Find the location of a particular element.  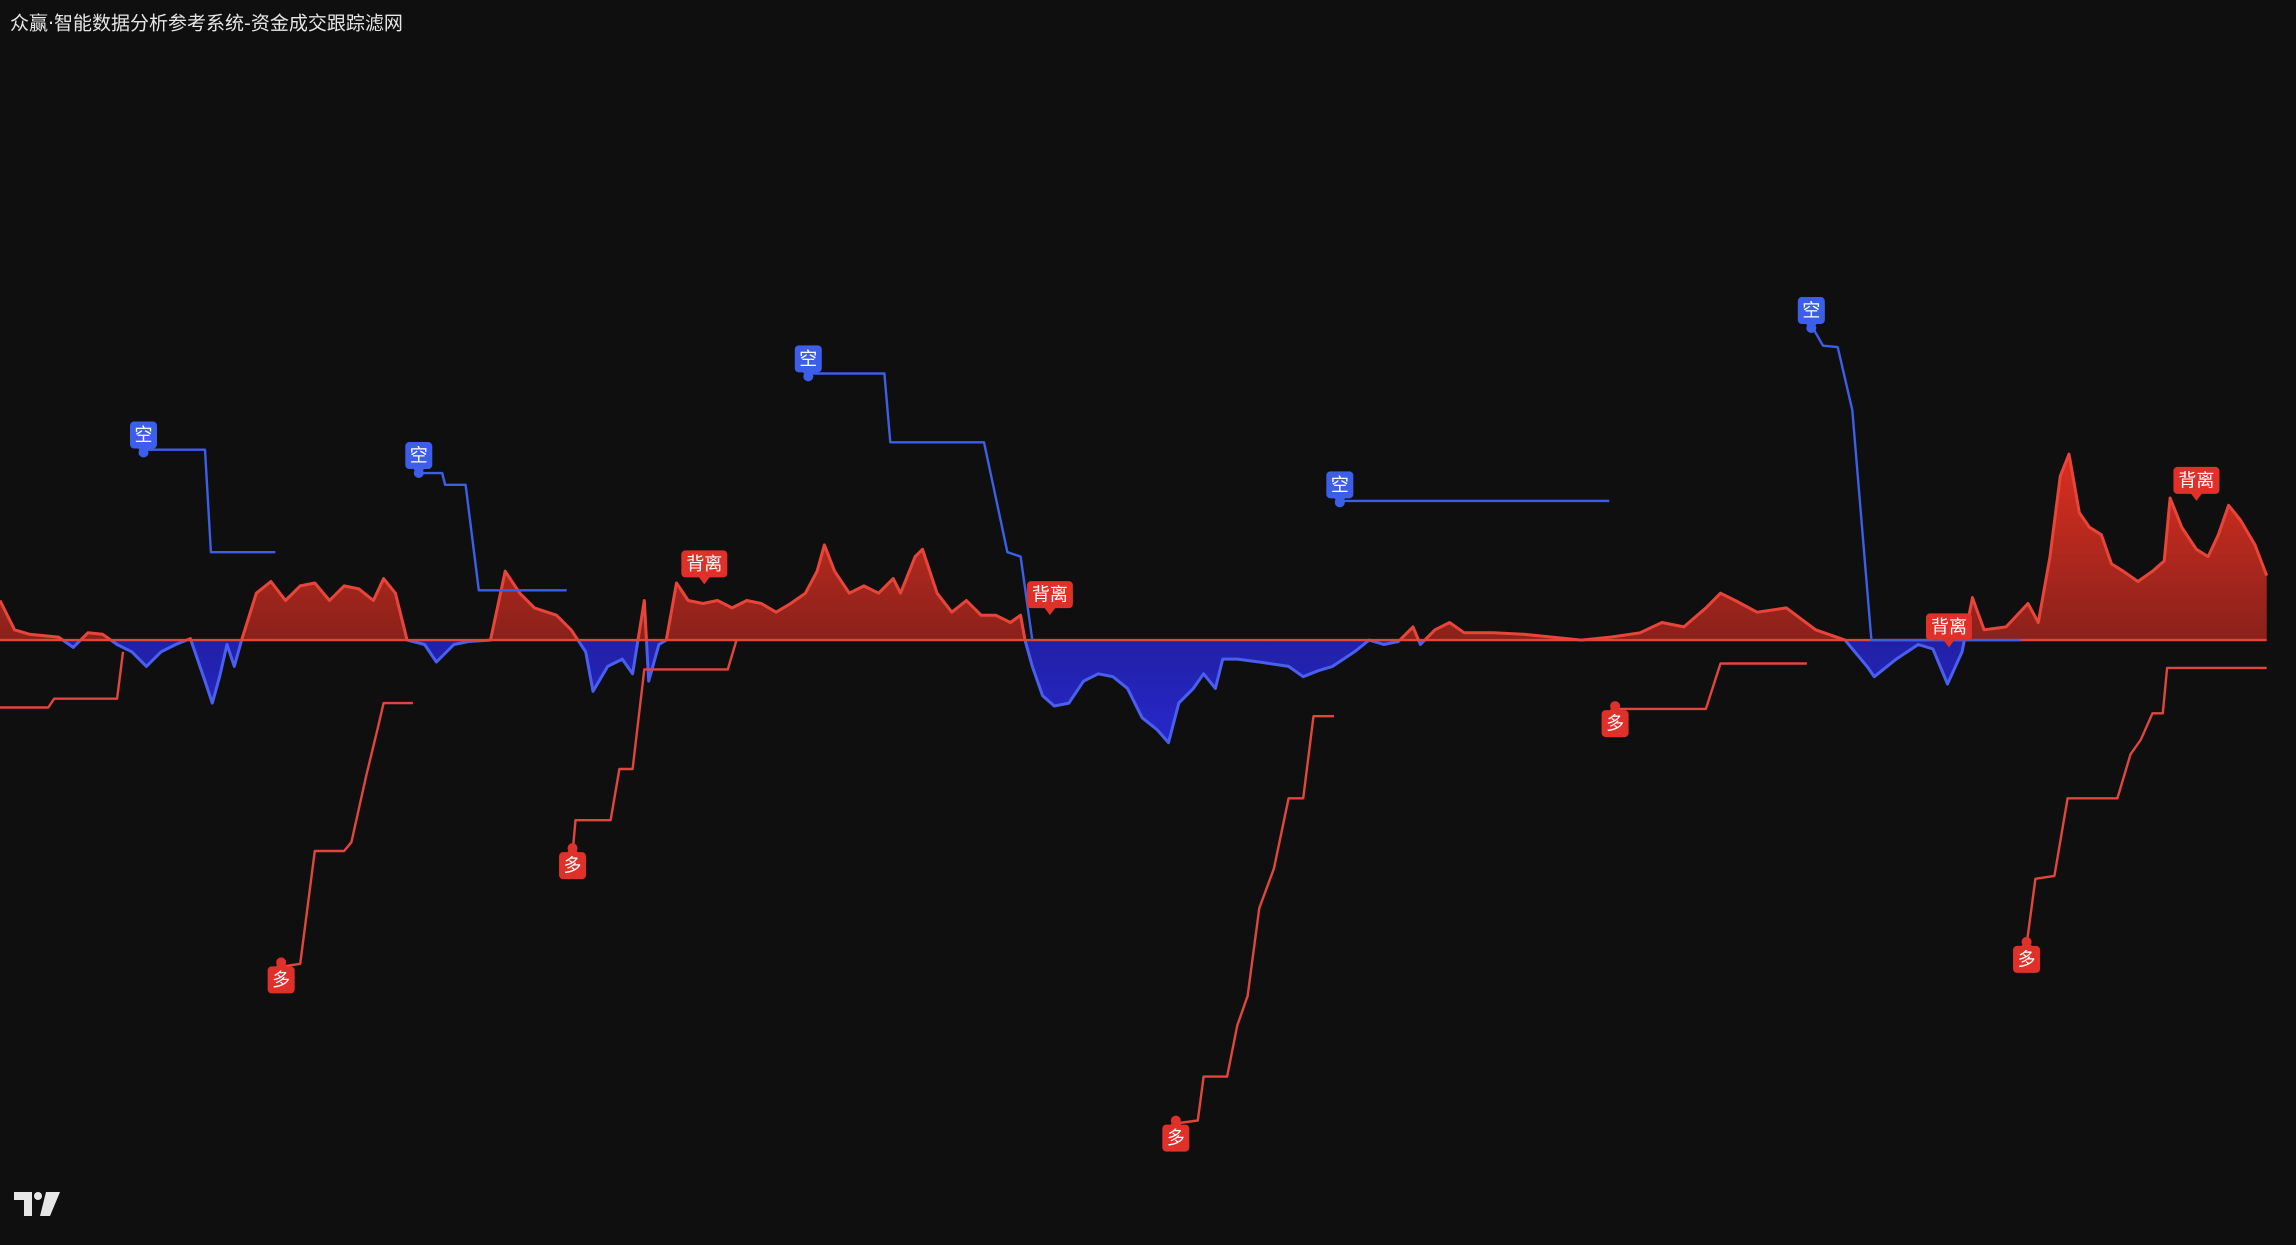

area-positive is located at coordinates (1133, 547).